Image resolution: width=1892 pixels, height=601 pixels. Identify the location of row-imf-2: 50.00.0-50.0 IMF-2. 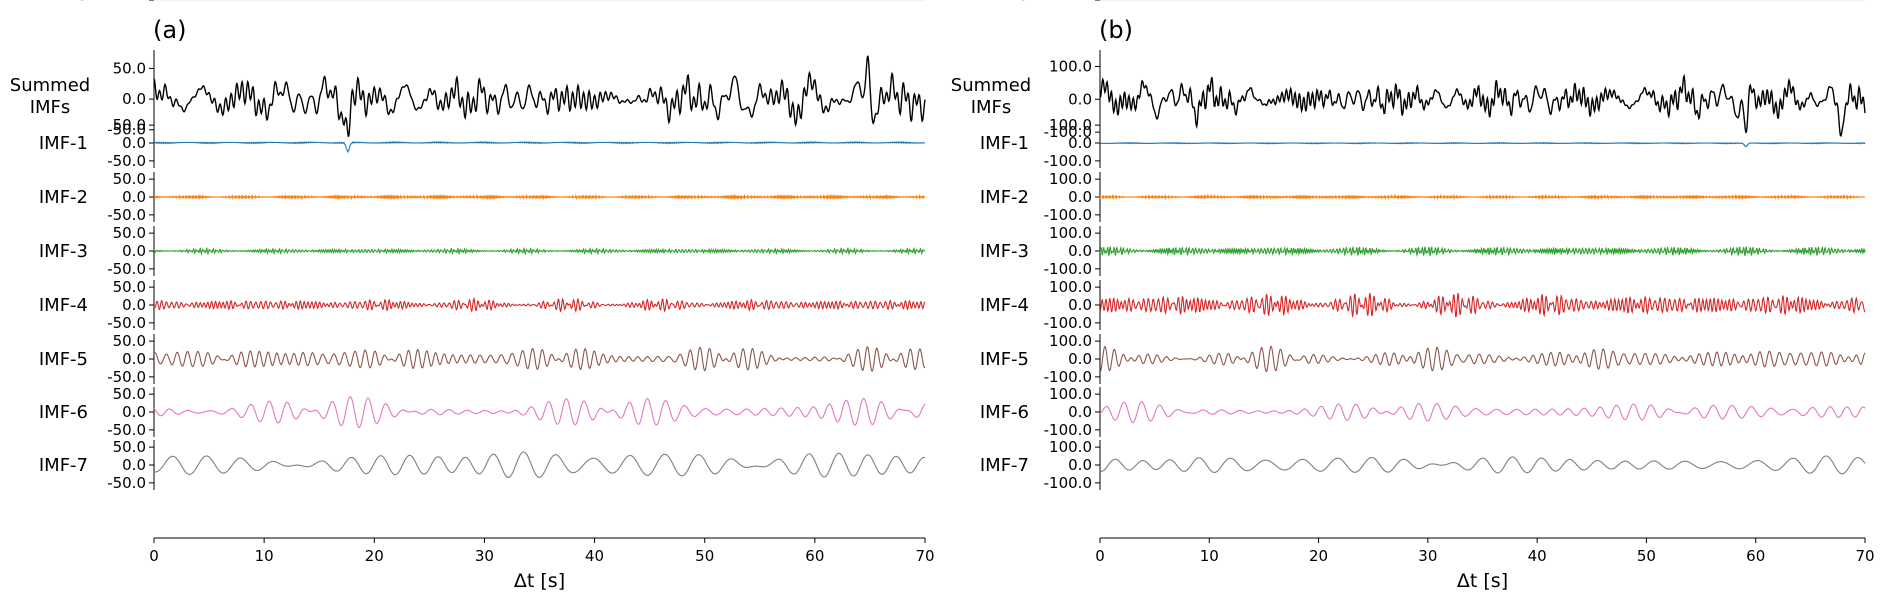
(482, 197).